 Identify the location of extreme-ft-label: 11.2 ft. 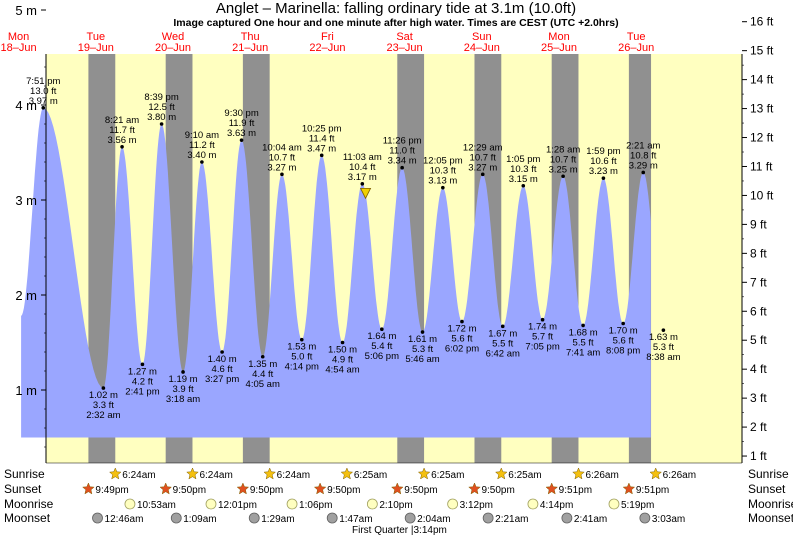
(202, 145).